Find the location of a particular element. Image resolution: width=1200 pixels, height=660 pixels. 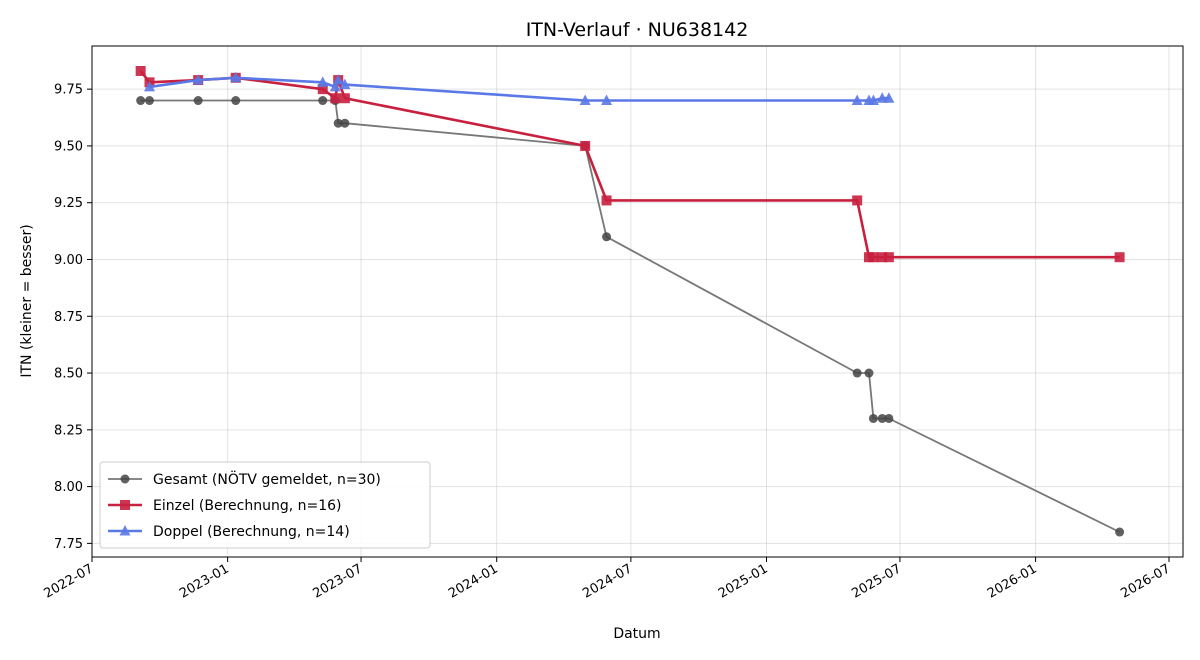

y-tick-label: 8.75 is located at coordinates (68, 317).